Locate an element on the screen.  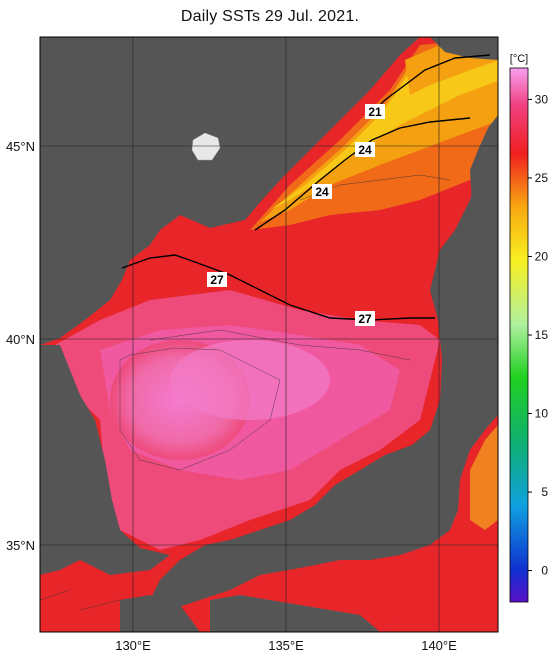
colorbar-scale is located at coordinates (519, 335).